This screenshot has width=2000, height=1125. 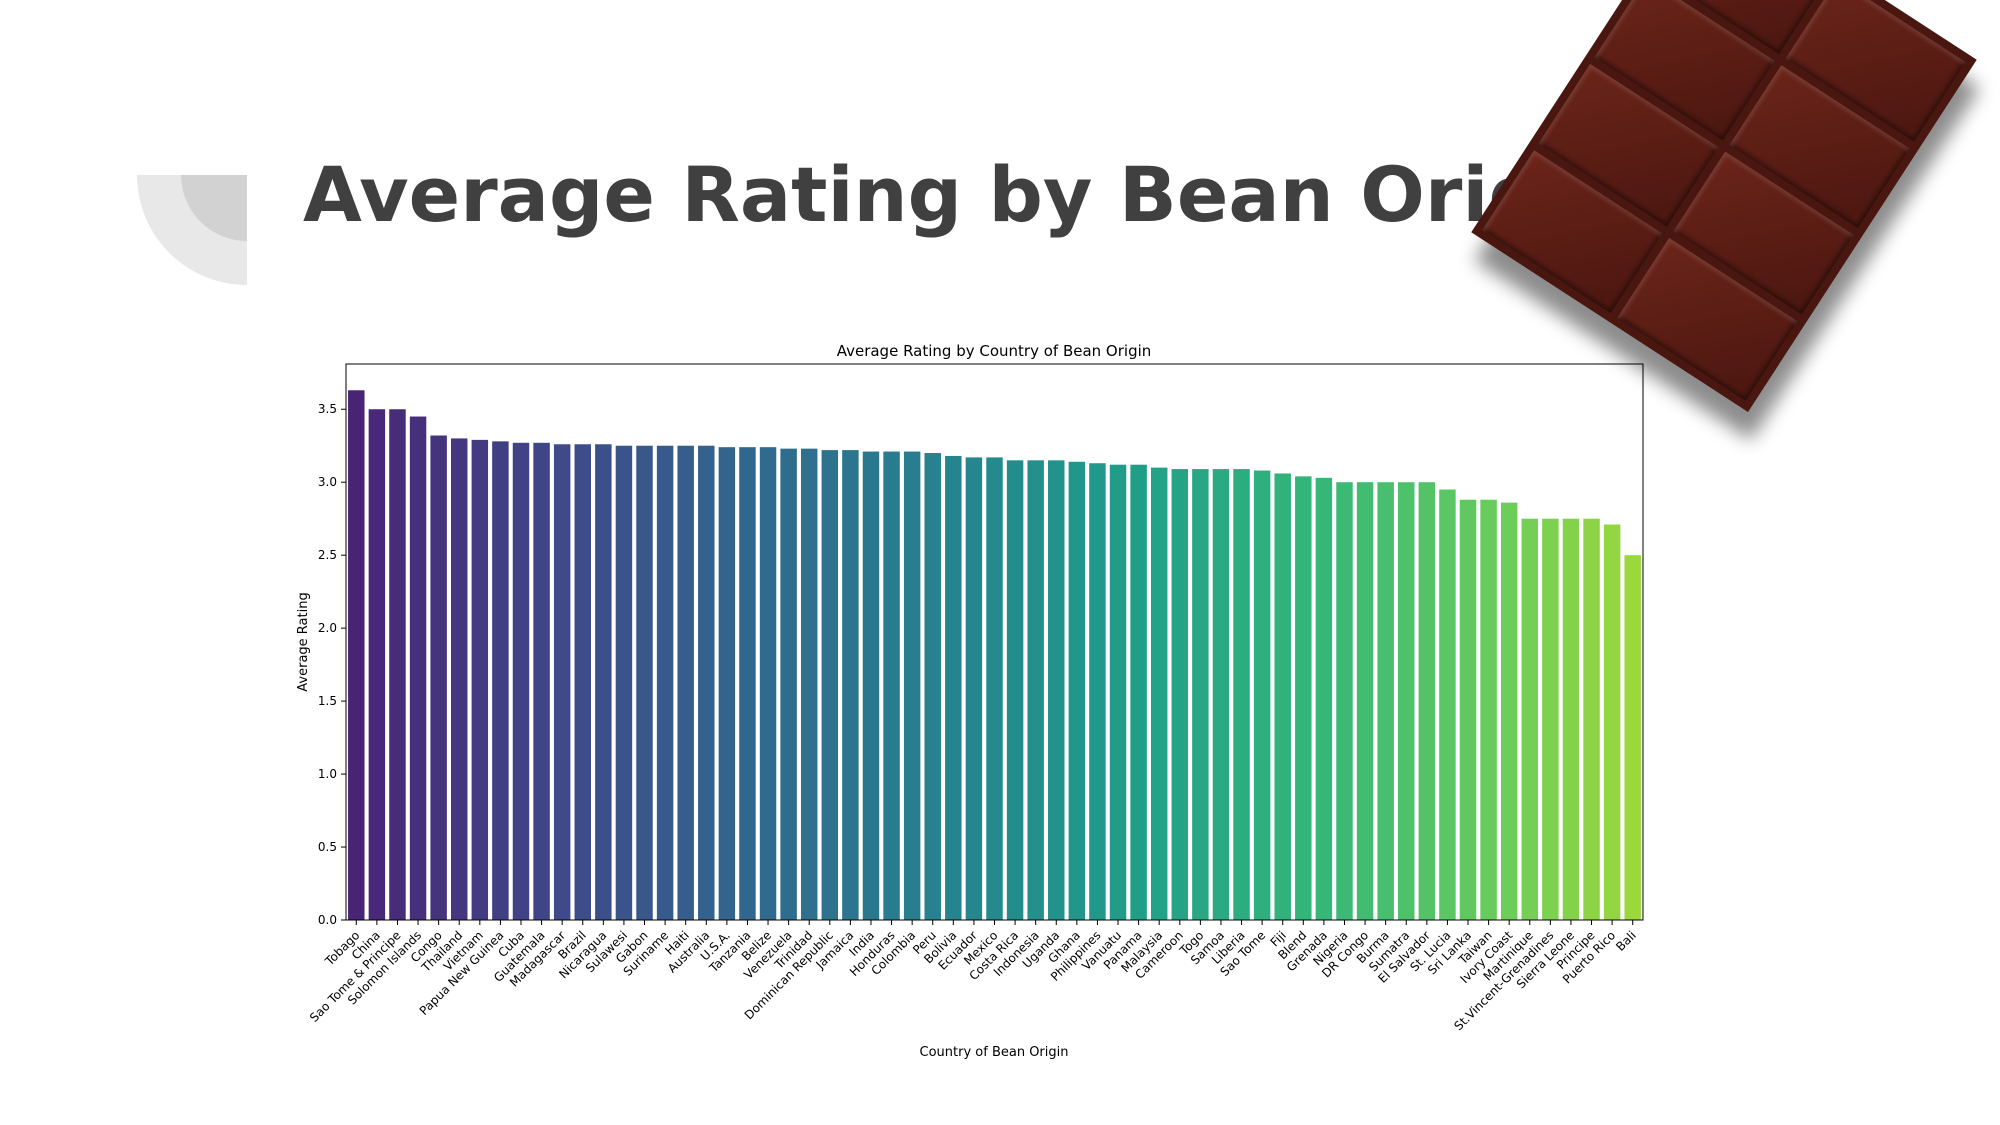 What do you see at coordinates (963, 194) in the screenshot?
I see `slide-title: Average Rating by Bean Origin` at bounding box center [963, 194].